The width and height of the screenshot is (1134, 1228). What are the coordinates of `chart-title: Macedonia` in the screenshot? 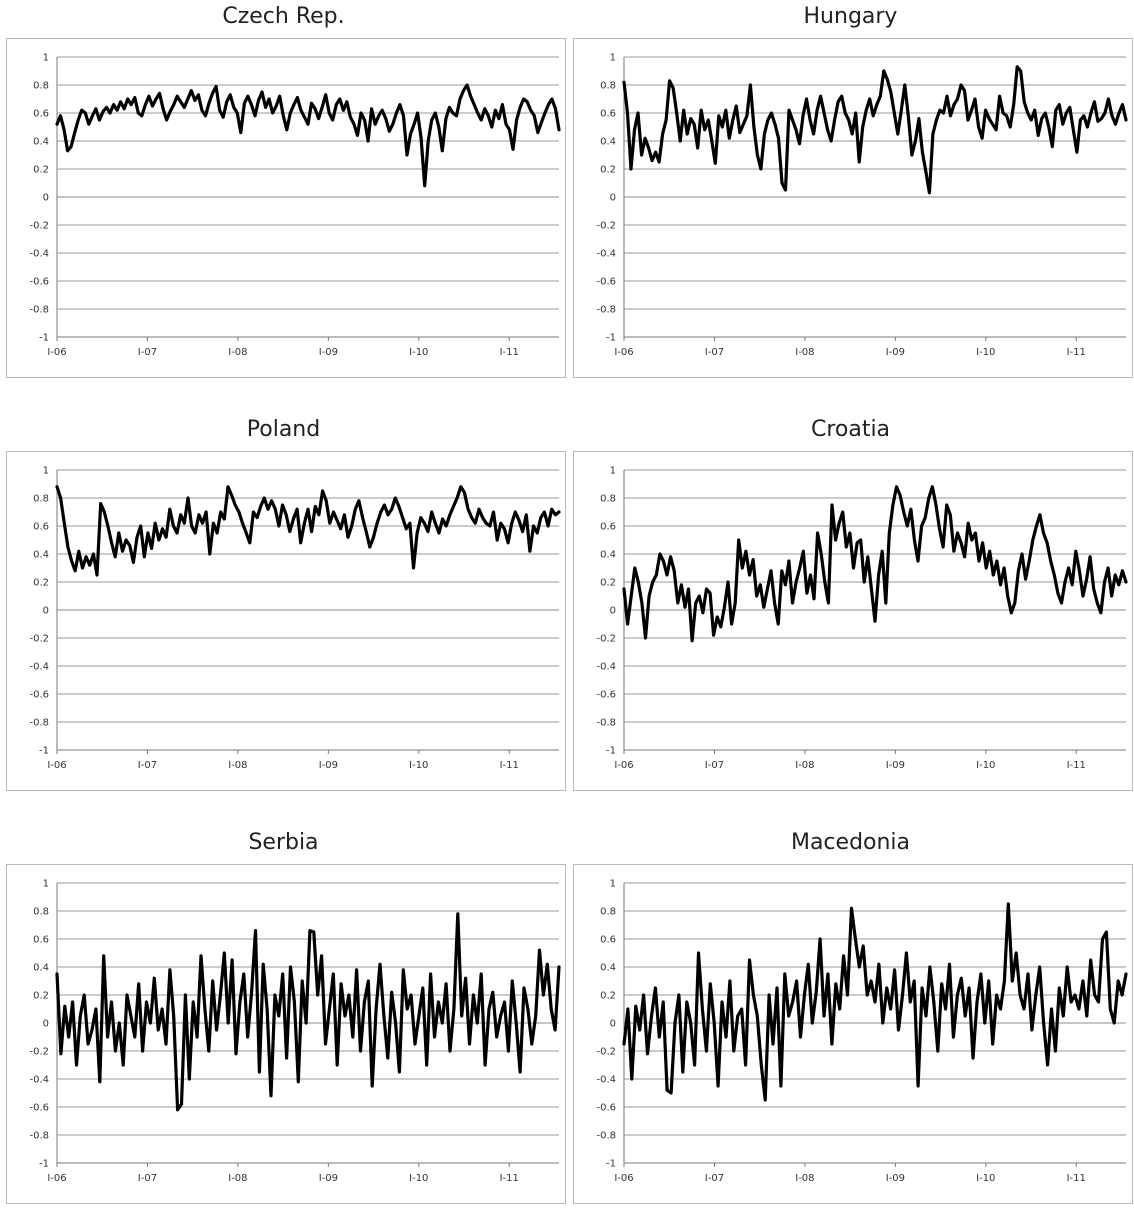 It's located at (850, 842).